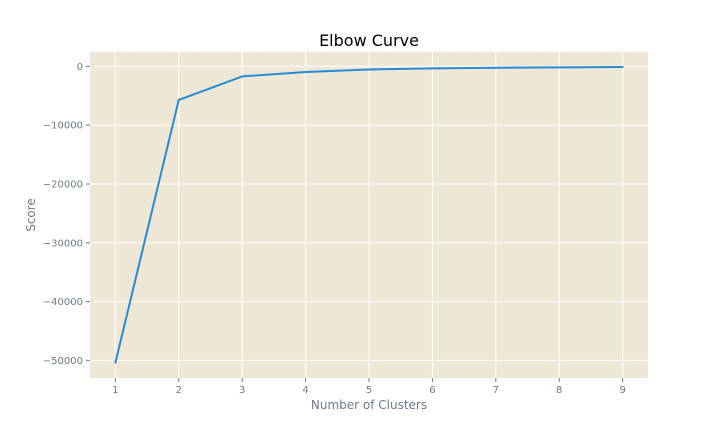 The image size is (720, 432). Describe the element at coordinates (63, 126) in the screenshot. I see `y-tick-label: −10000` at that location.